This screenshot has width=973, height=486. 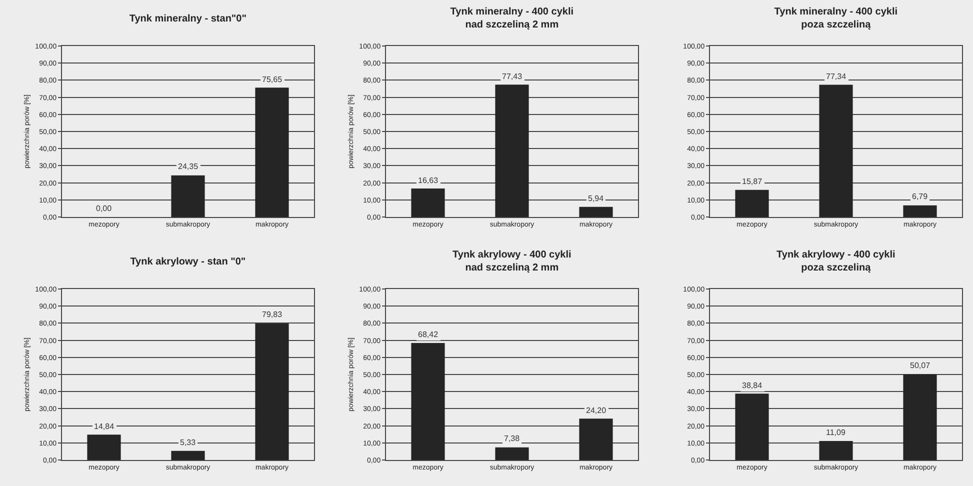 I want to click on data-label: 11,09, so click(x=836, y=432).